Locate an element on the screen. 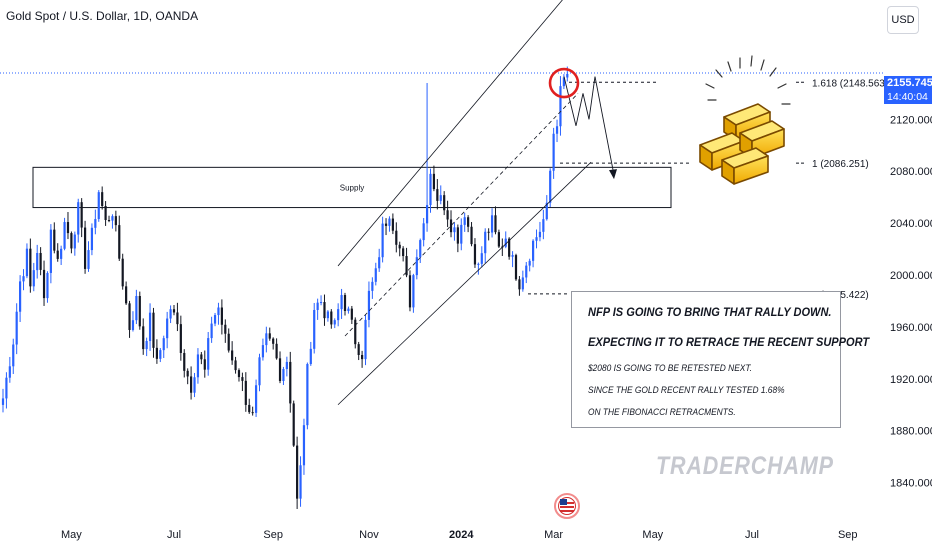  countdown-tag: 14:40:04 is located at coordinates (908, 97).